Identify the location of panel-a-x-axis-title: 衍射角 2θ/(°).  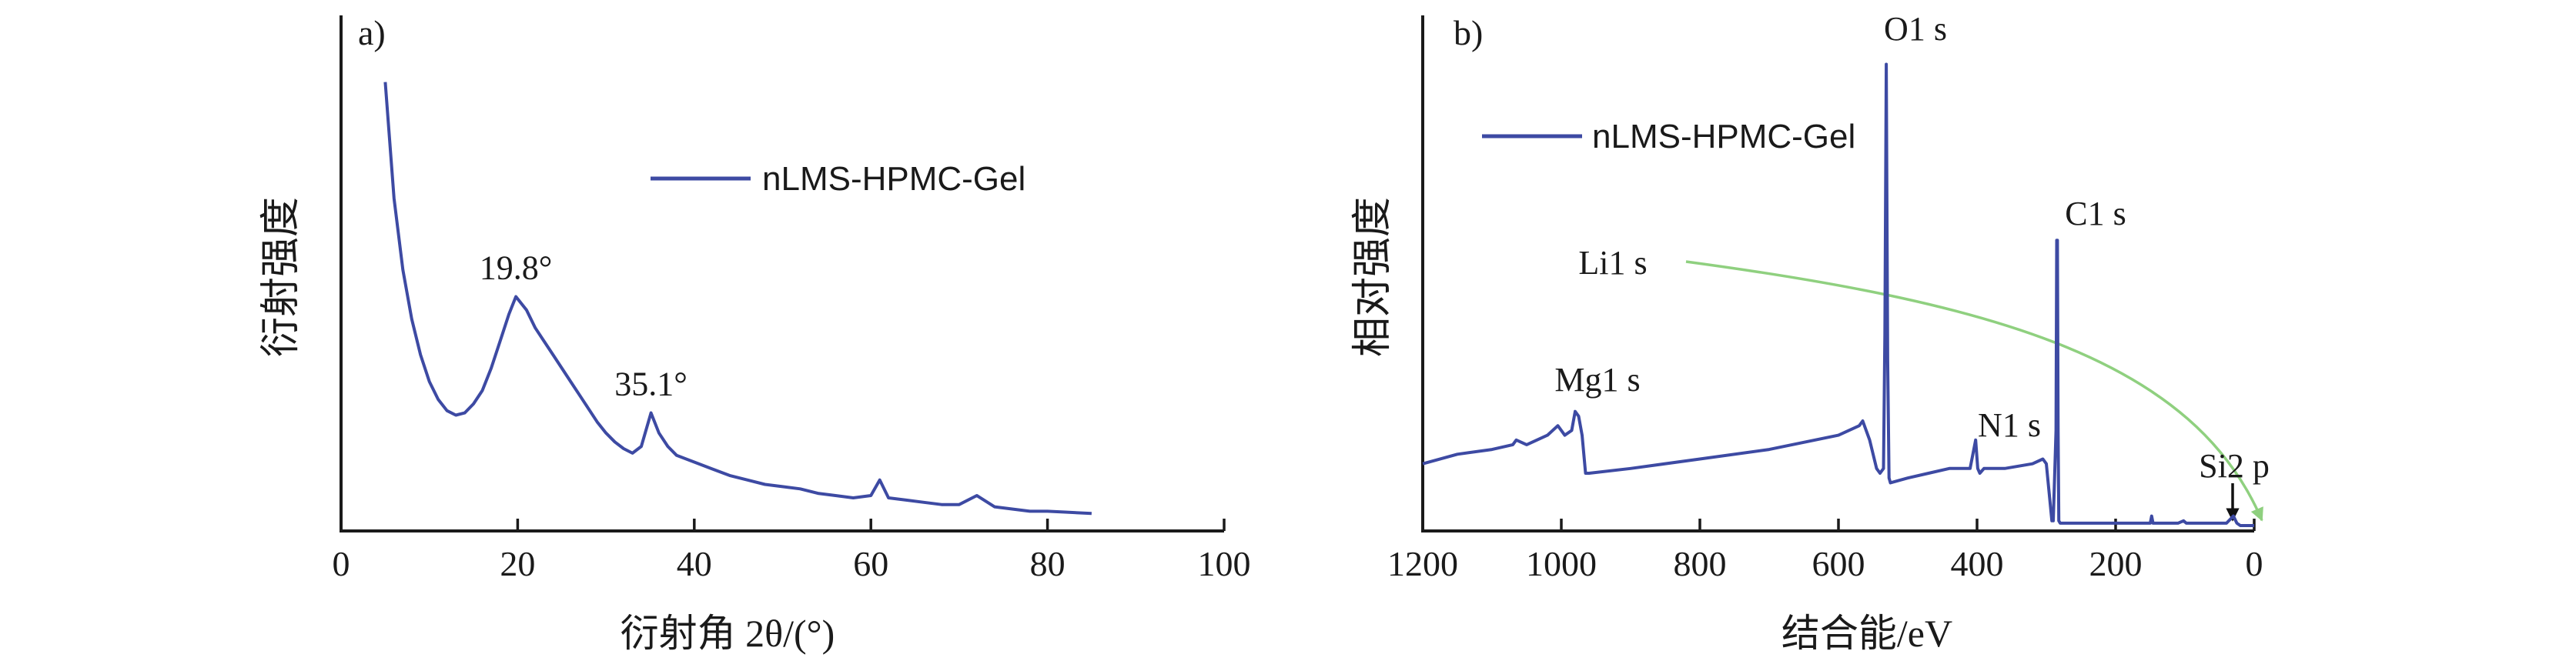
(728, 633).